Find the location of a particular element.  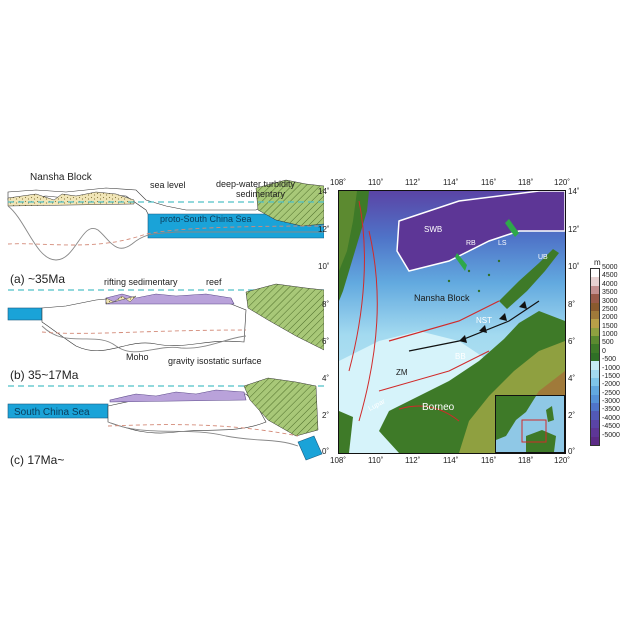

lat-tick-right-1: 12˚ is located at coordinates (574, 229).